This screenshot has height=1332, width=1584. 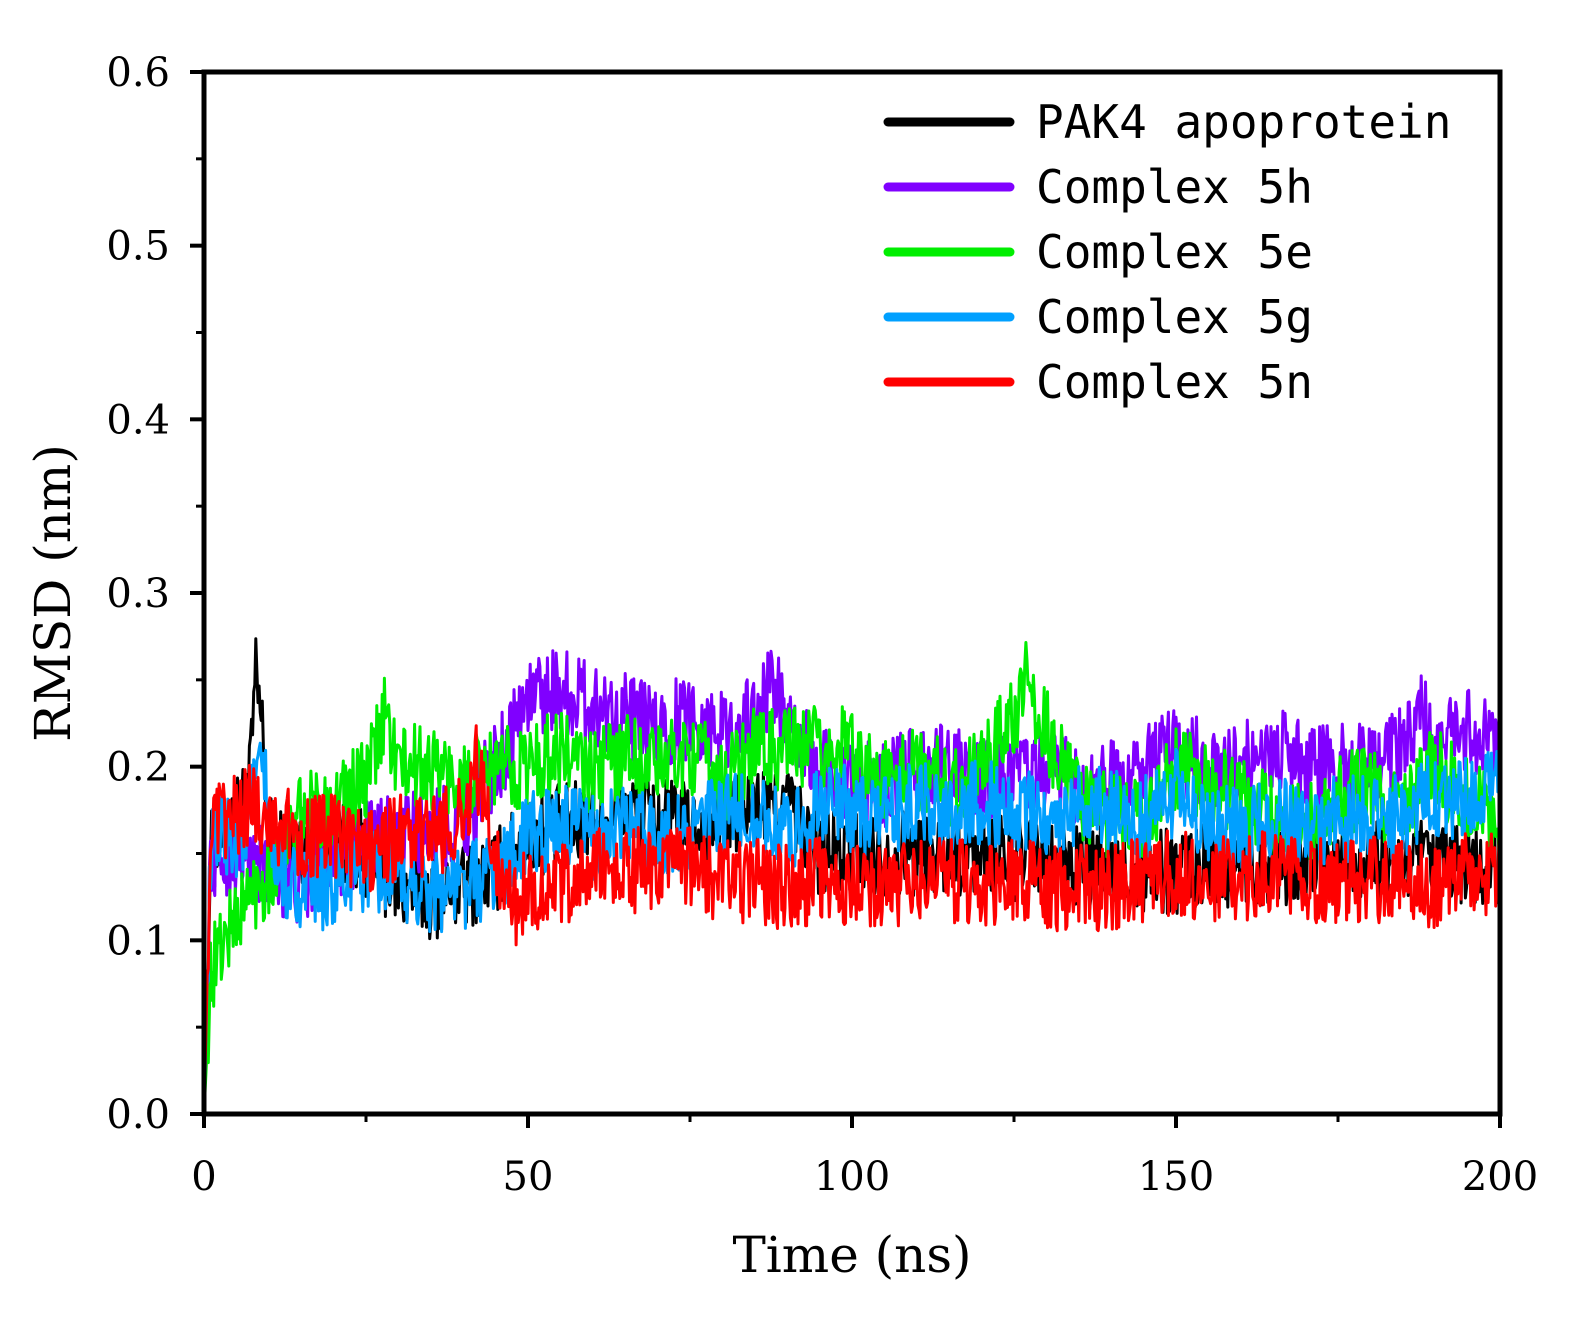 What do you see at coordinates (138, 594) in the screenshot?
I see `y-tick-label: 0.3` at bounding box center [138, 594].